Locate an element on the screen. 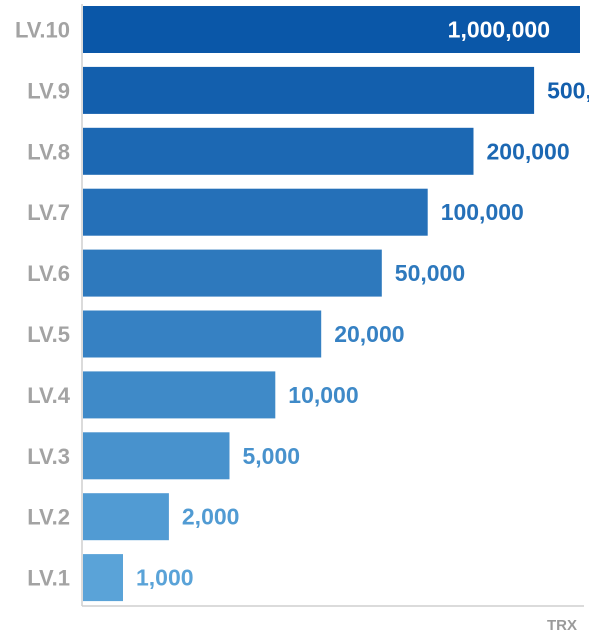 This screenshot has height=636, width=589. category-label-lv-2: LV.2 is located at coordinates (48, 517).